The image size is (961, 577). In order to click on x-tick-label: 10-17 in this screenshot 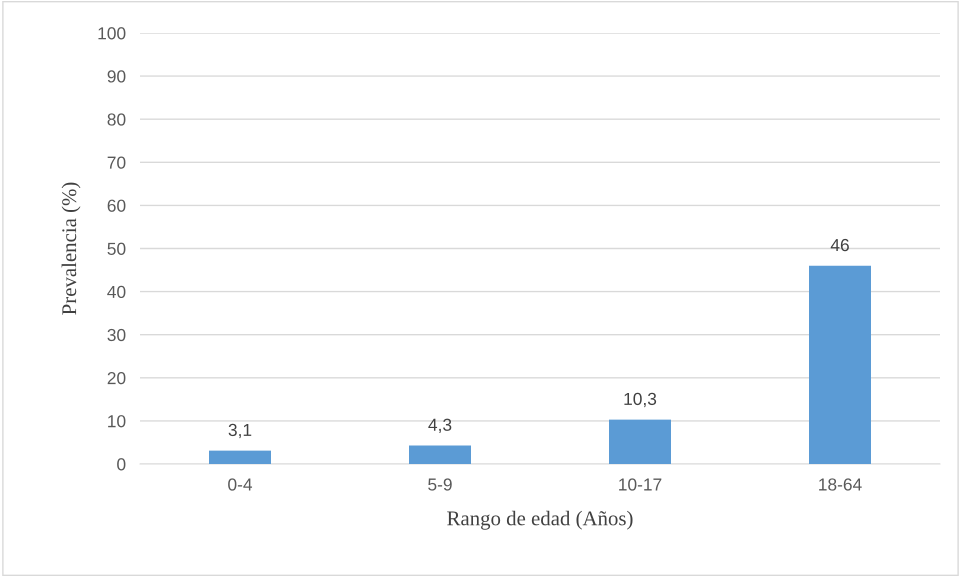, I will do `click(640, 484)`.